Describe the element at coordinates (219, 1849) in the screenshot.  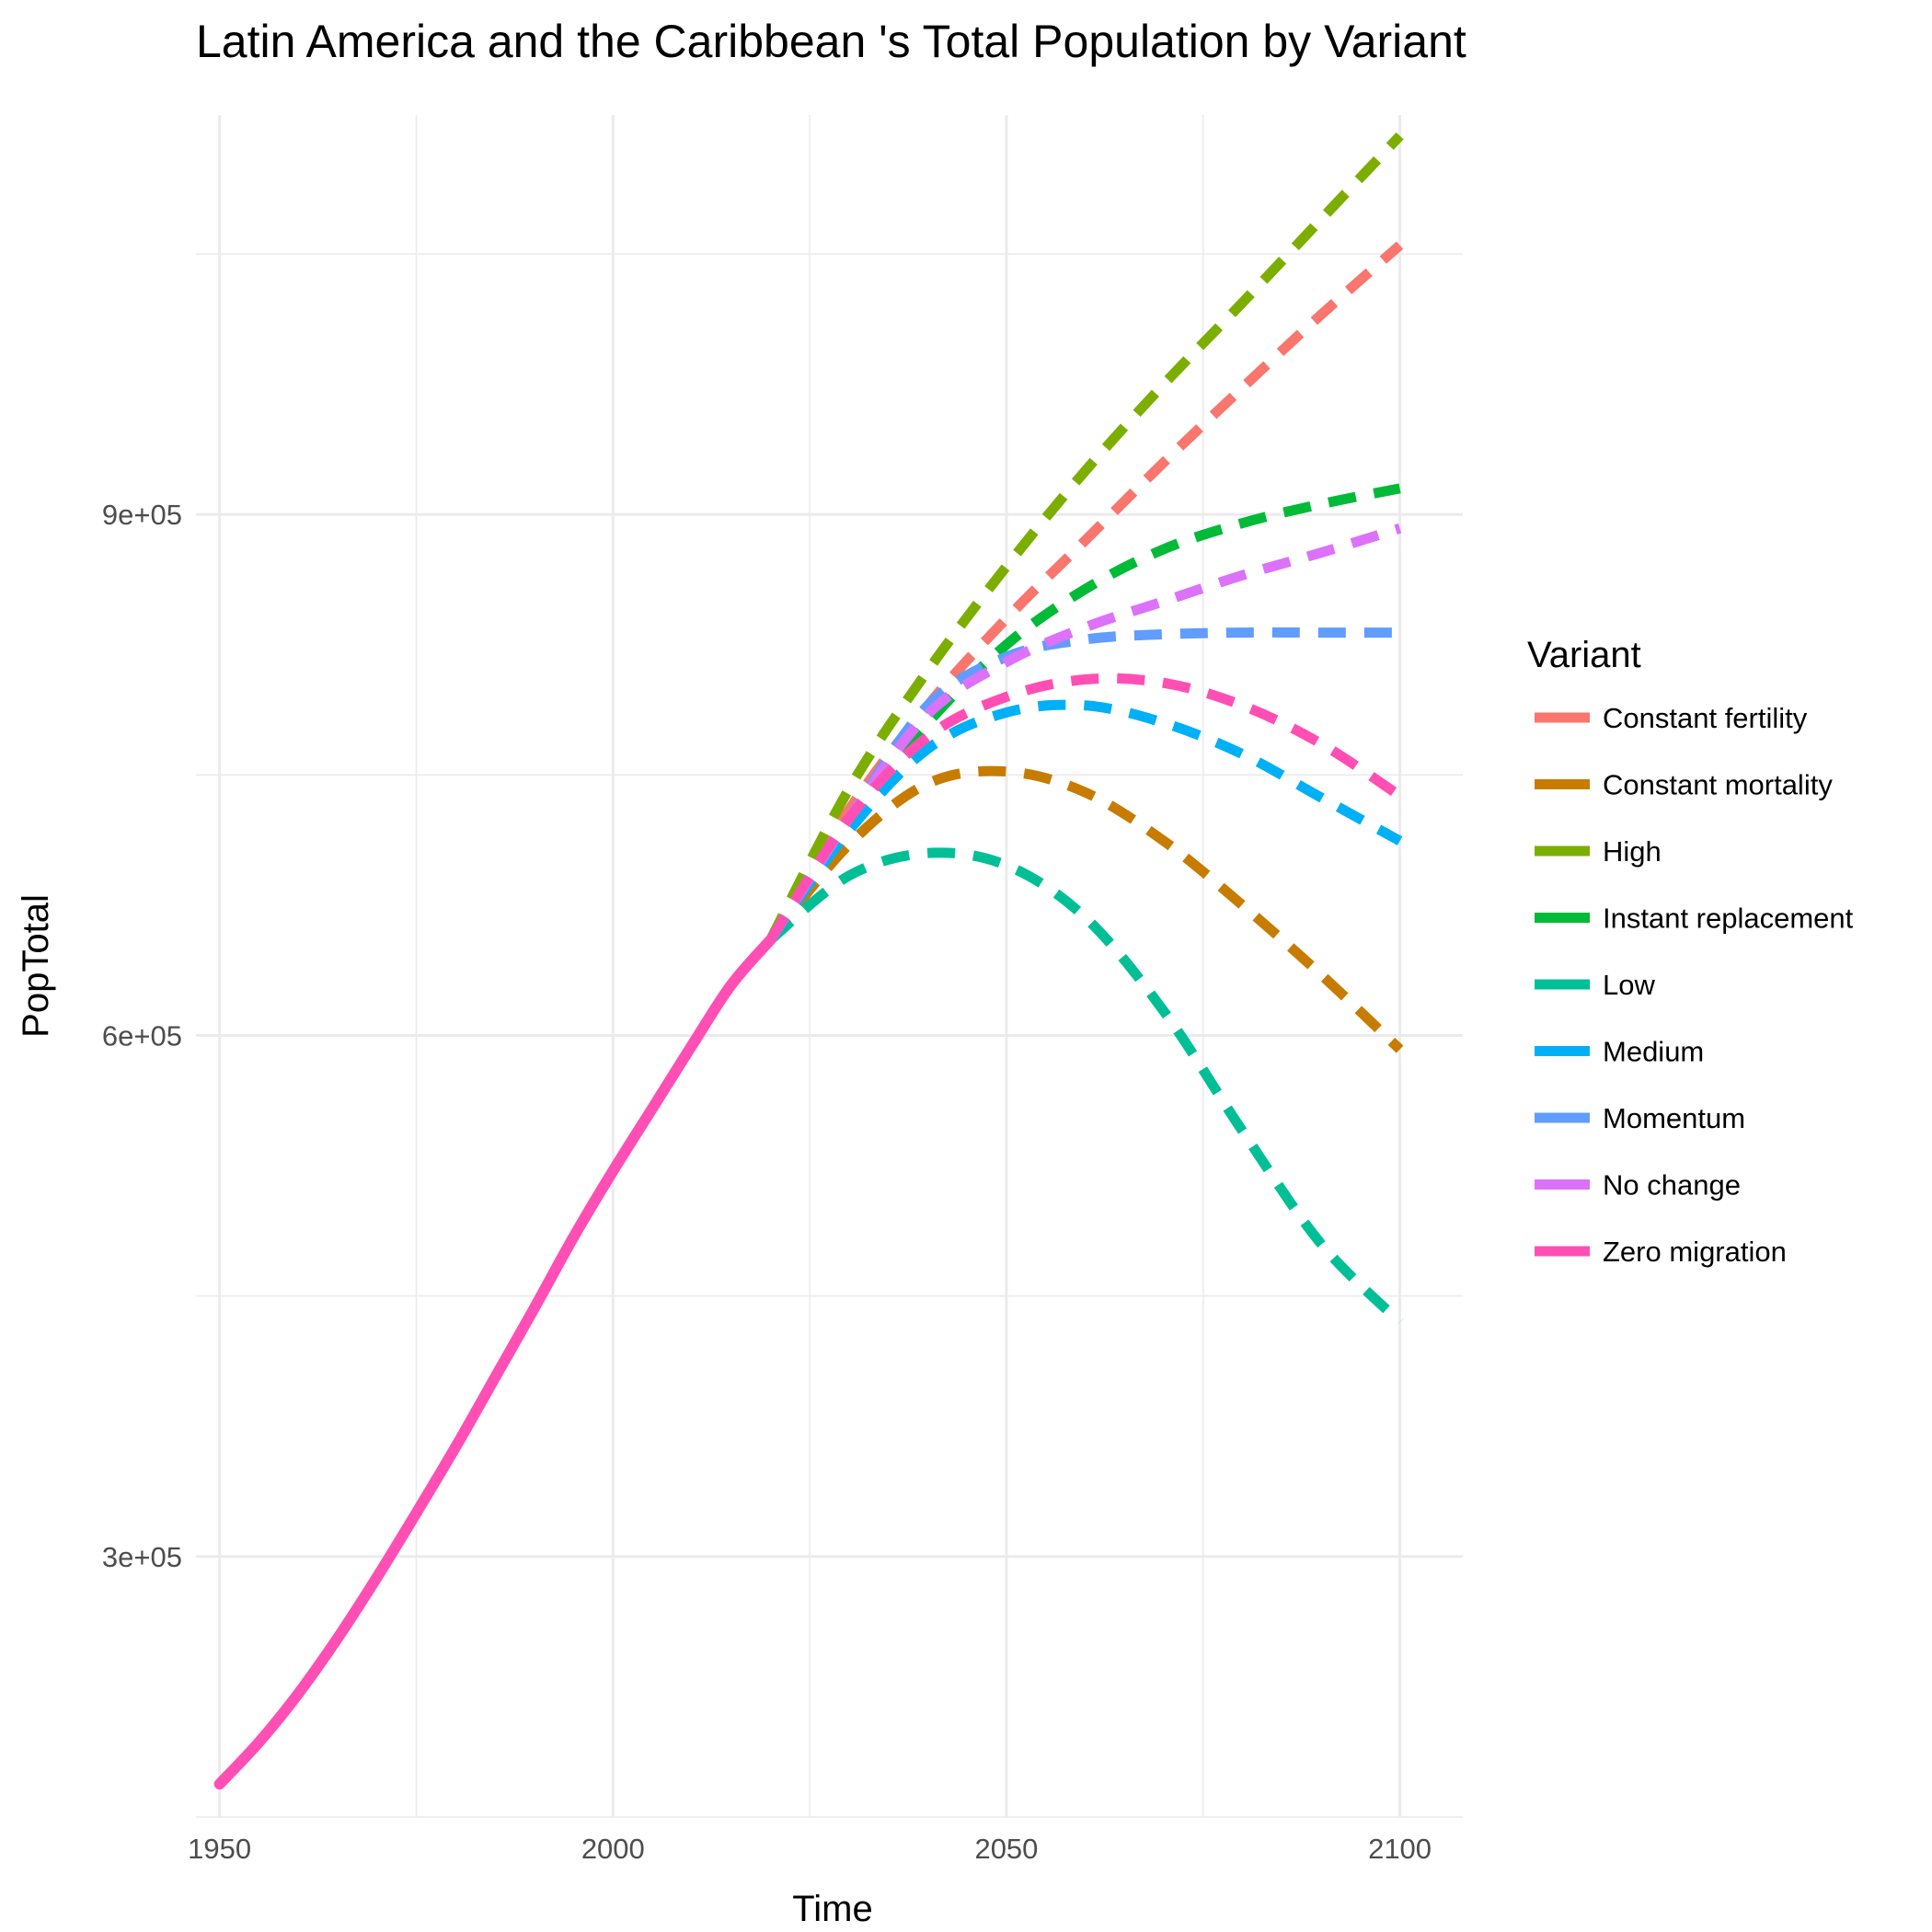
I see `x-tick-label: 1950` at that location.